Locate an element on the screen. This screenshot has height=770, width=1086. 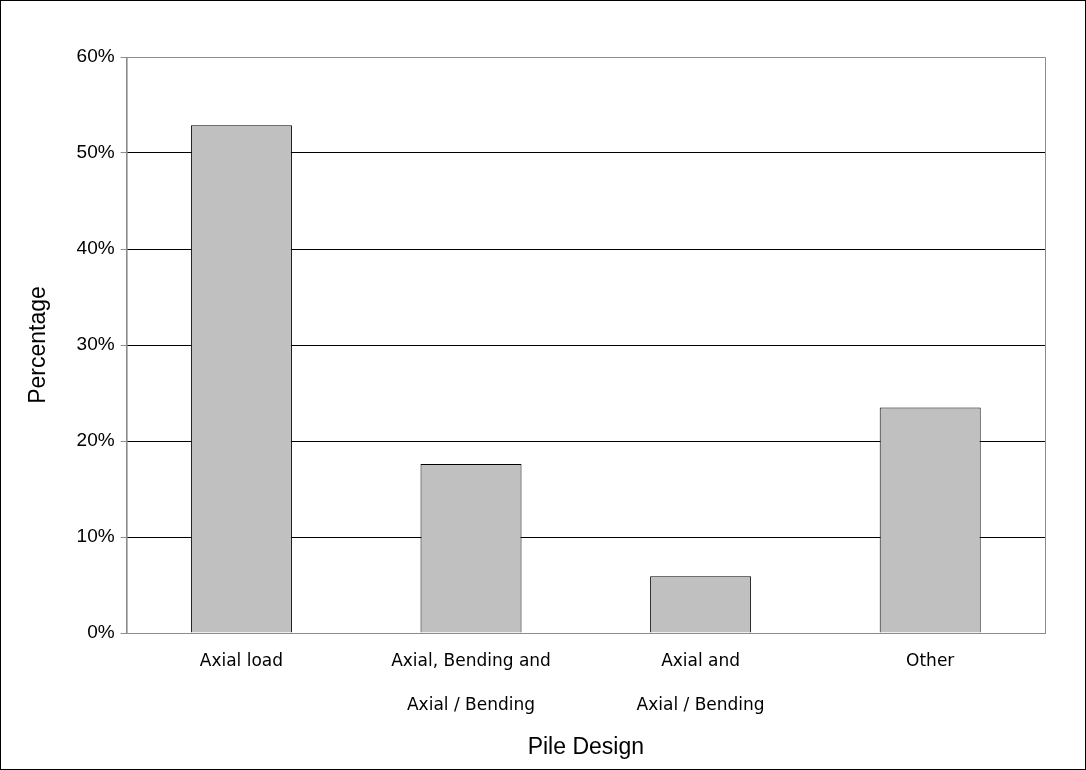
category-label: Axial, Bending and Axial / Bending is located at coordinates (471, 681).